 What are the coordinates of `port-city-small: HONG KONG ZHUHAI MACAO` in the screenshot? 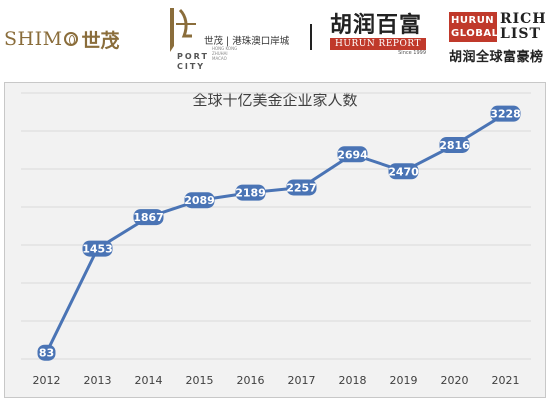 It's located at (225, 53).